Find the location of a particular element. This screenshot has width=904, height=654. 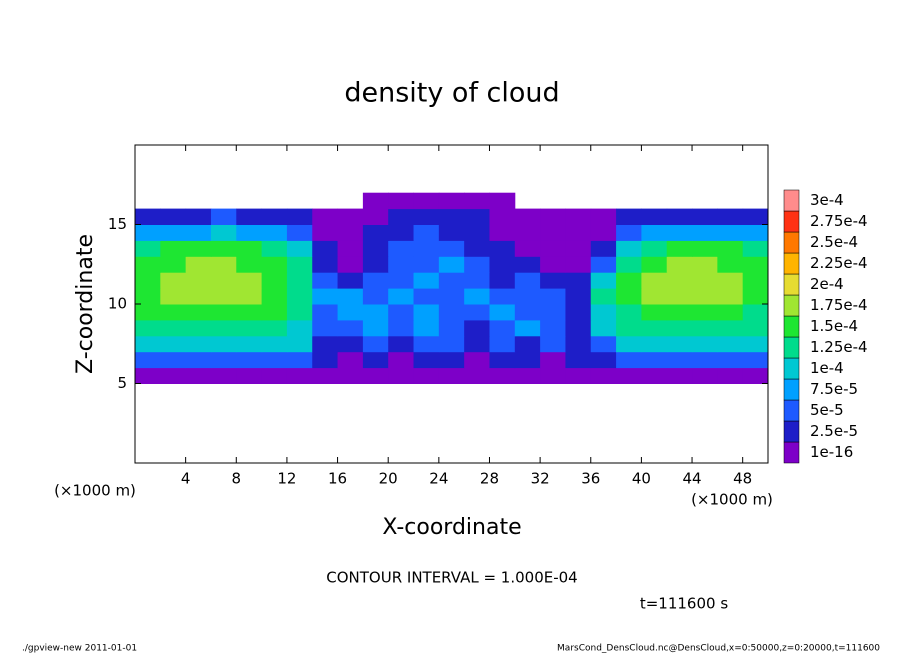

x-tick-label: 12 is located at coordinates (286, 479).